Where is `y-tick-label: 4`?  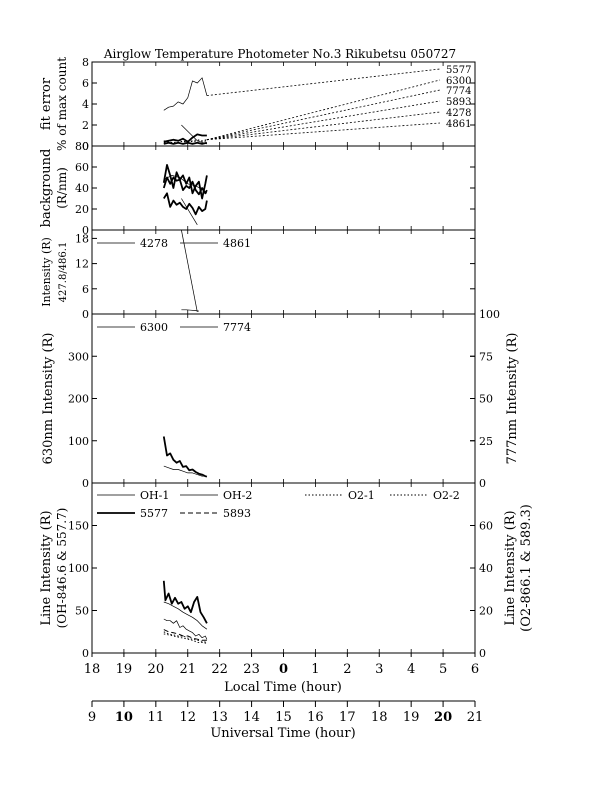 y-tick-label: 4 is located at coordinates (85, 104).